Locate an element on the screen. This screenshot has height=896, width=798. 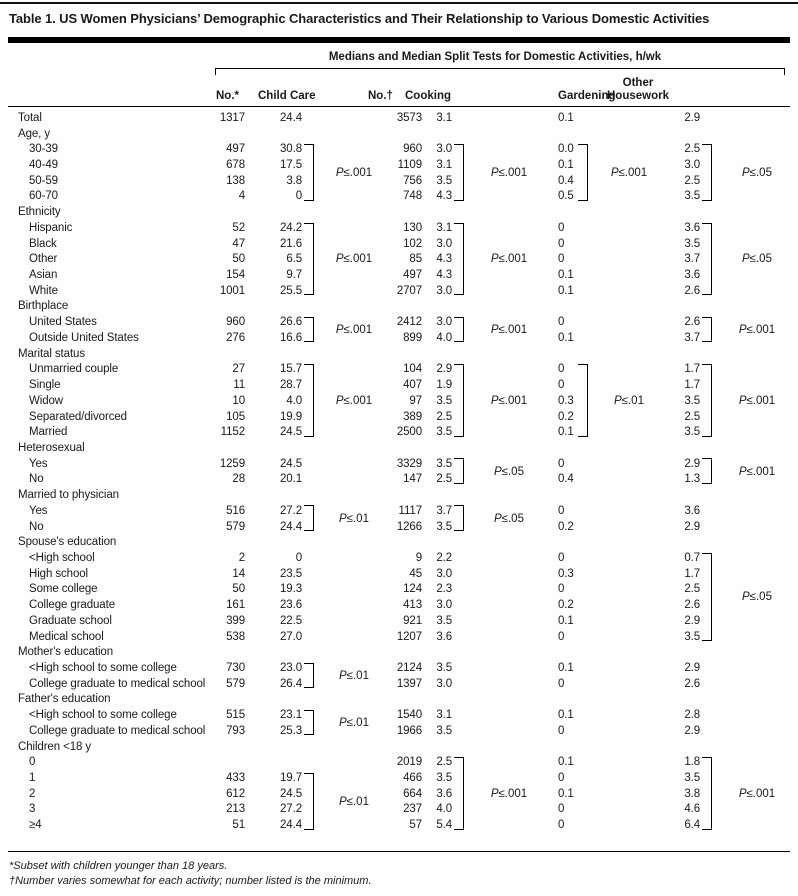
section-label: Spouse's education is located at coordinates (67, 542).